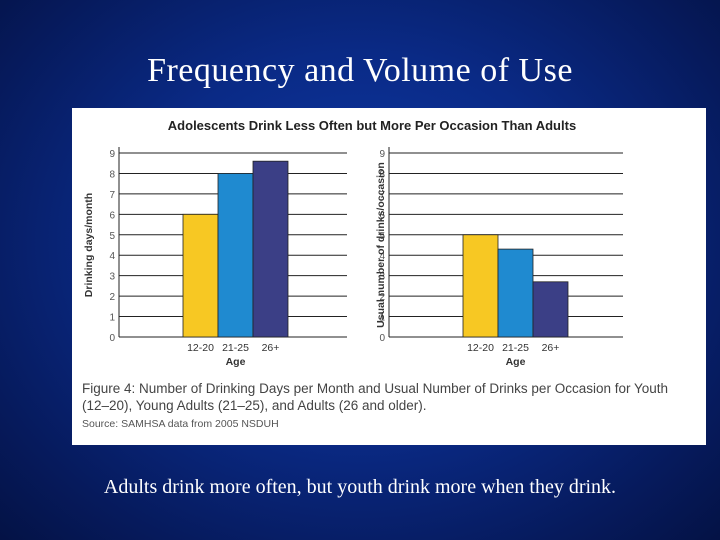 This screenshot has height=540, width=720. Describe the element at coordinates (89, 245) in the screenshot. I see `y-axis-label: Drinking days/month` at that location.